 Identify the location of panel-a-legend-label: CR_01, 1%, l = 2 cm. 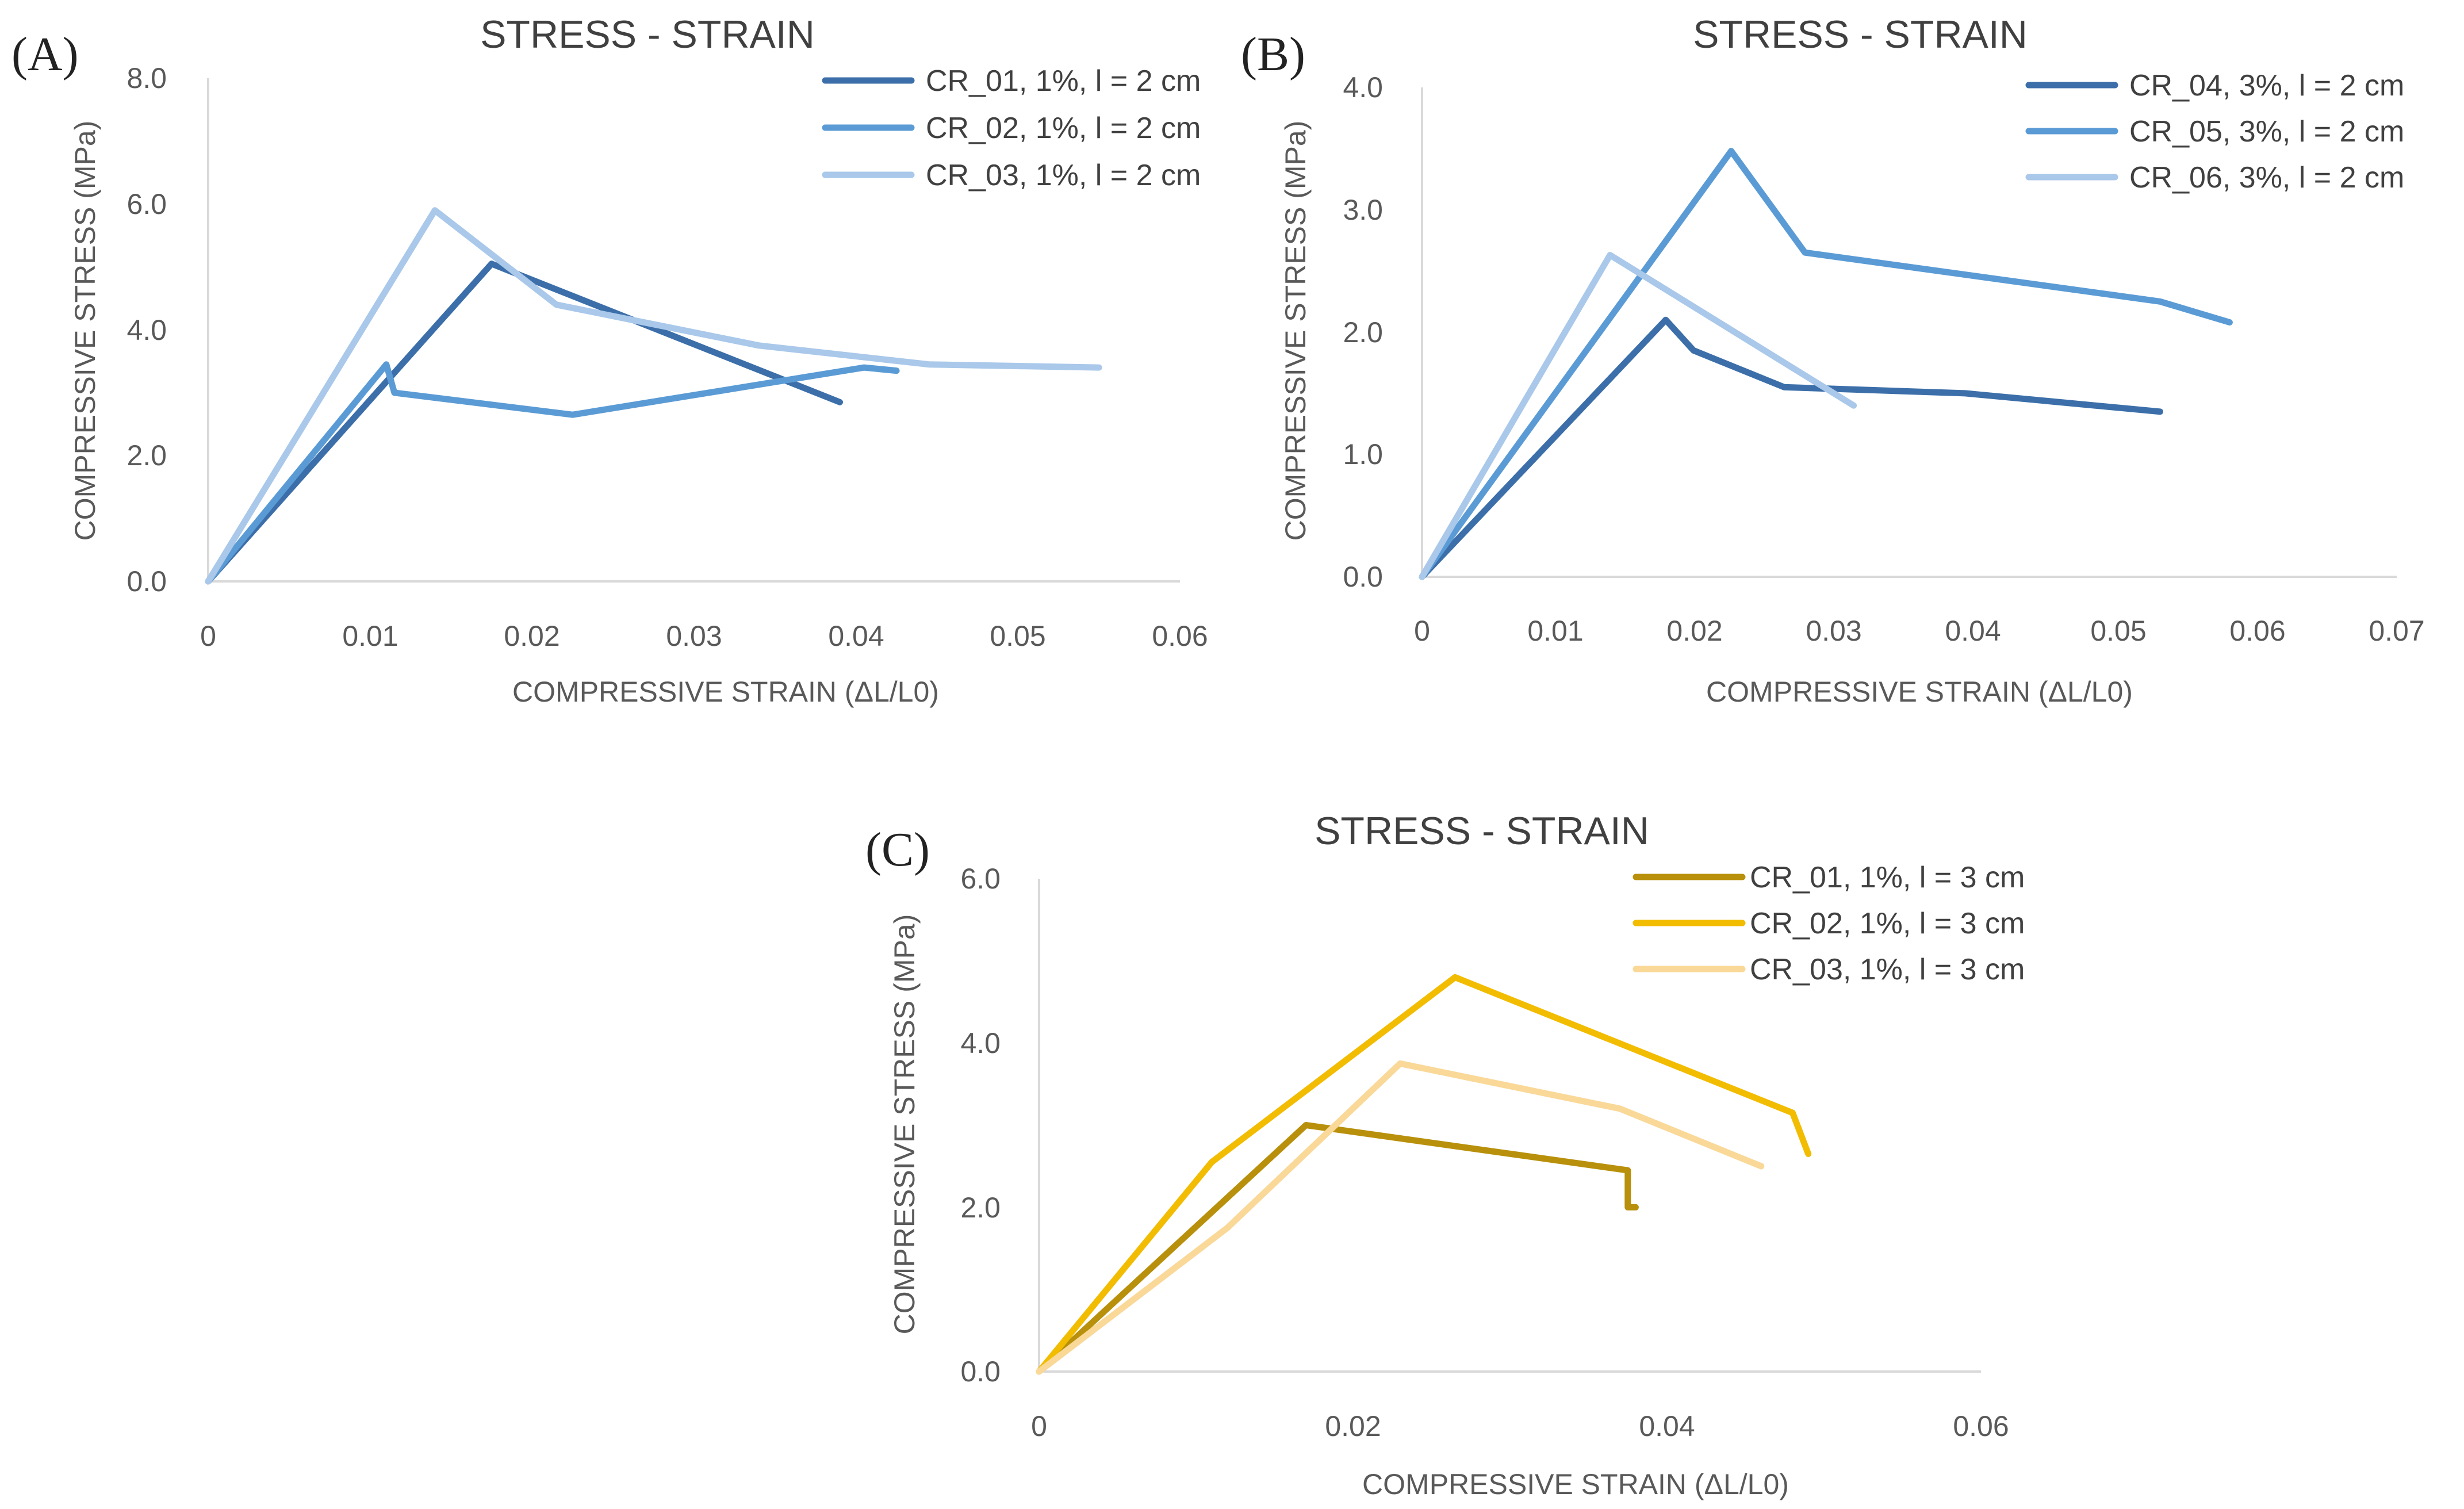
(1063, 81).